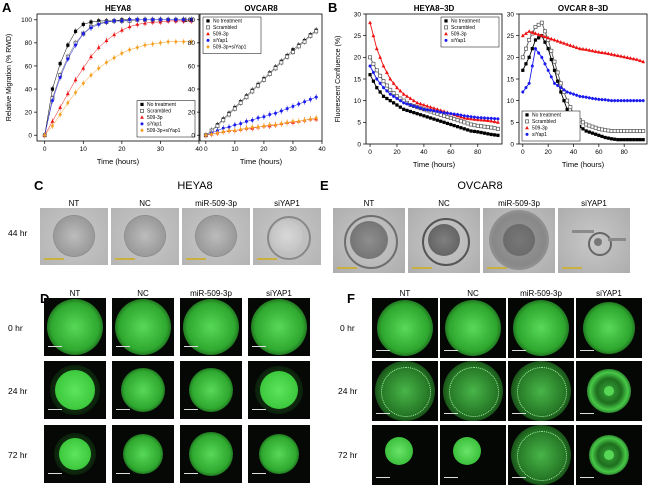  I want to click on plot-frame-ovcar8_migration, so click(261, 77).